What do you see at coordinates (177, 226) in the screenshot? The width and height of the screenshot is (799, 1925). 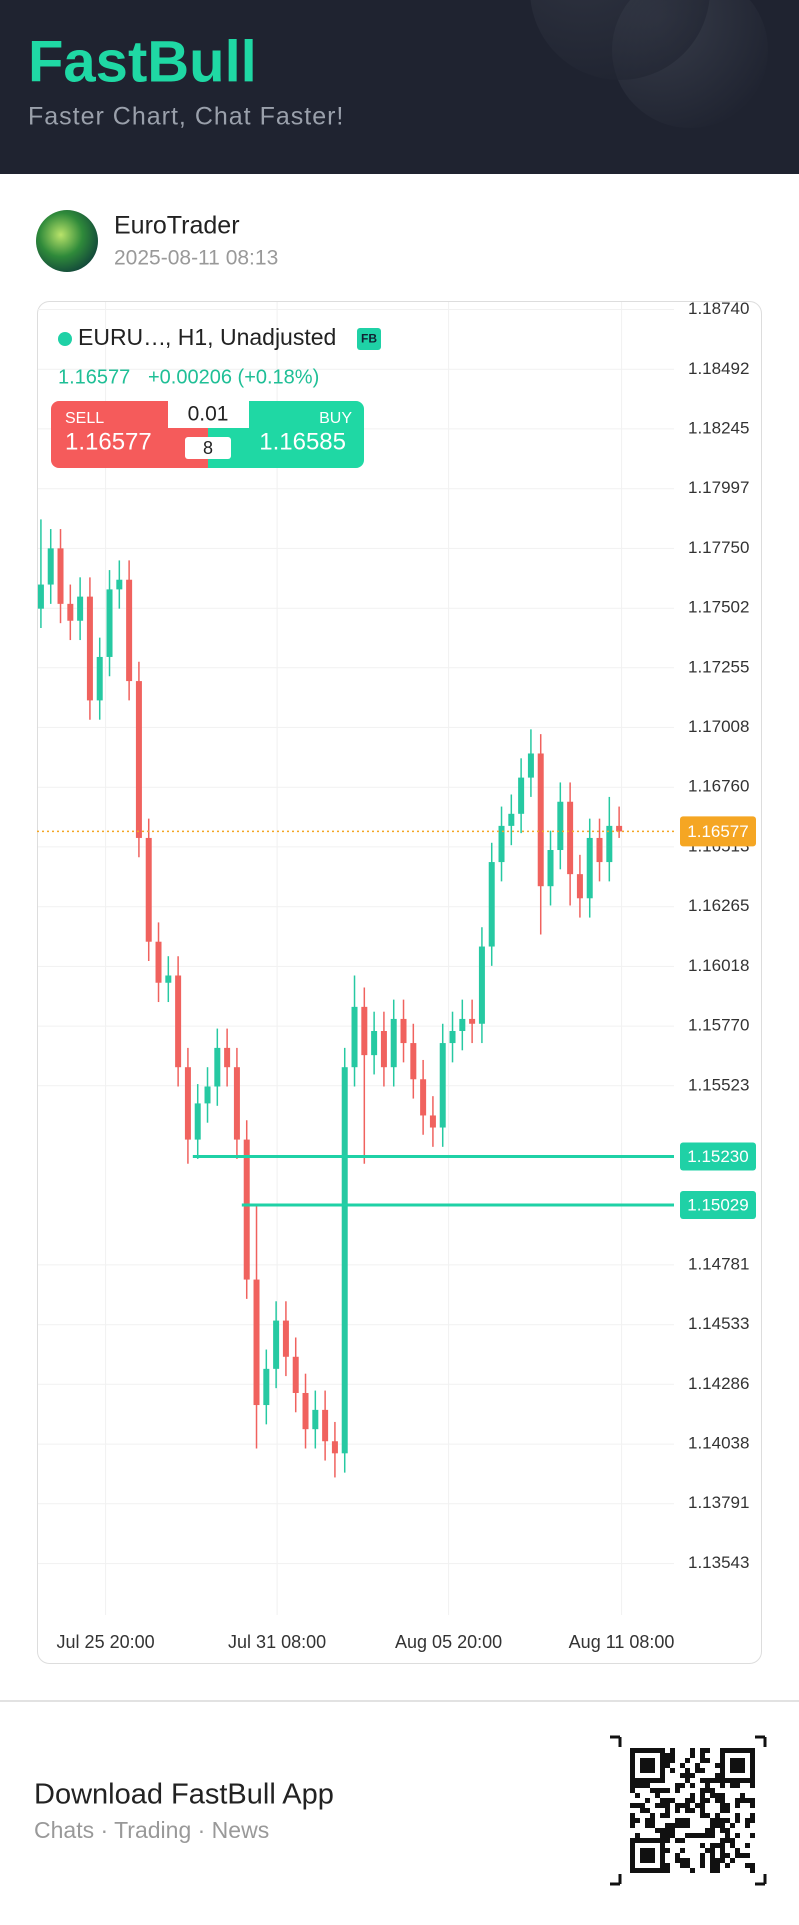 I see `author: EuroTrader` at bounding box center [177, 226].